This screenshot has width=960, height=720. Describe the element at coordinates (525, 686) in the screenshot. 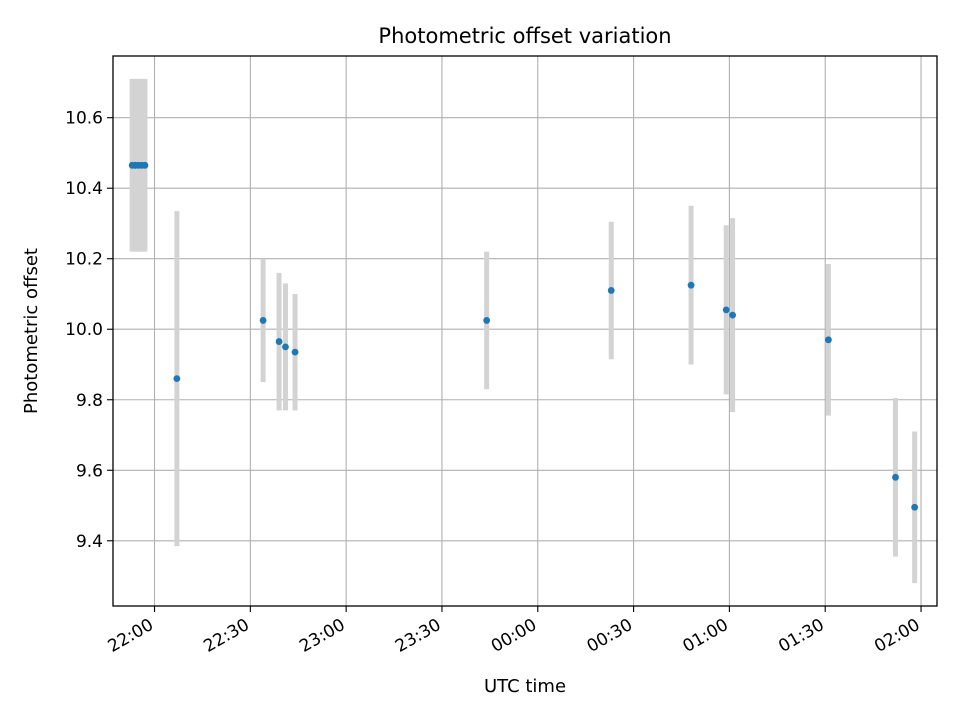

I see `x-axis-label: UTC time` at that location.